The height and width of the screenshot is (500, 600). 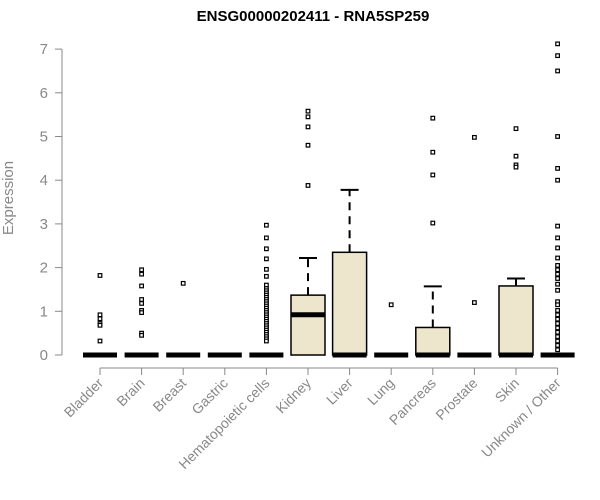 What do you see at coordinates (44, 93) in the screenshot?
I see `y-tick-label: 6` at bounding box center [44, 93].